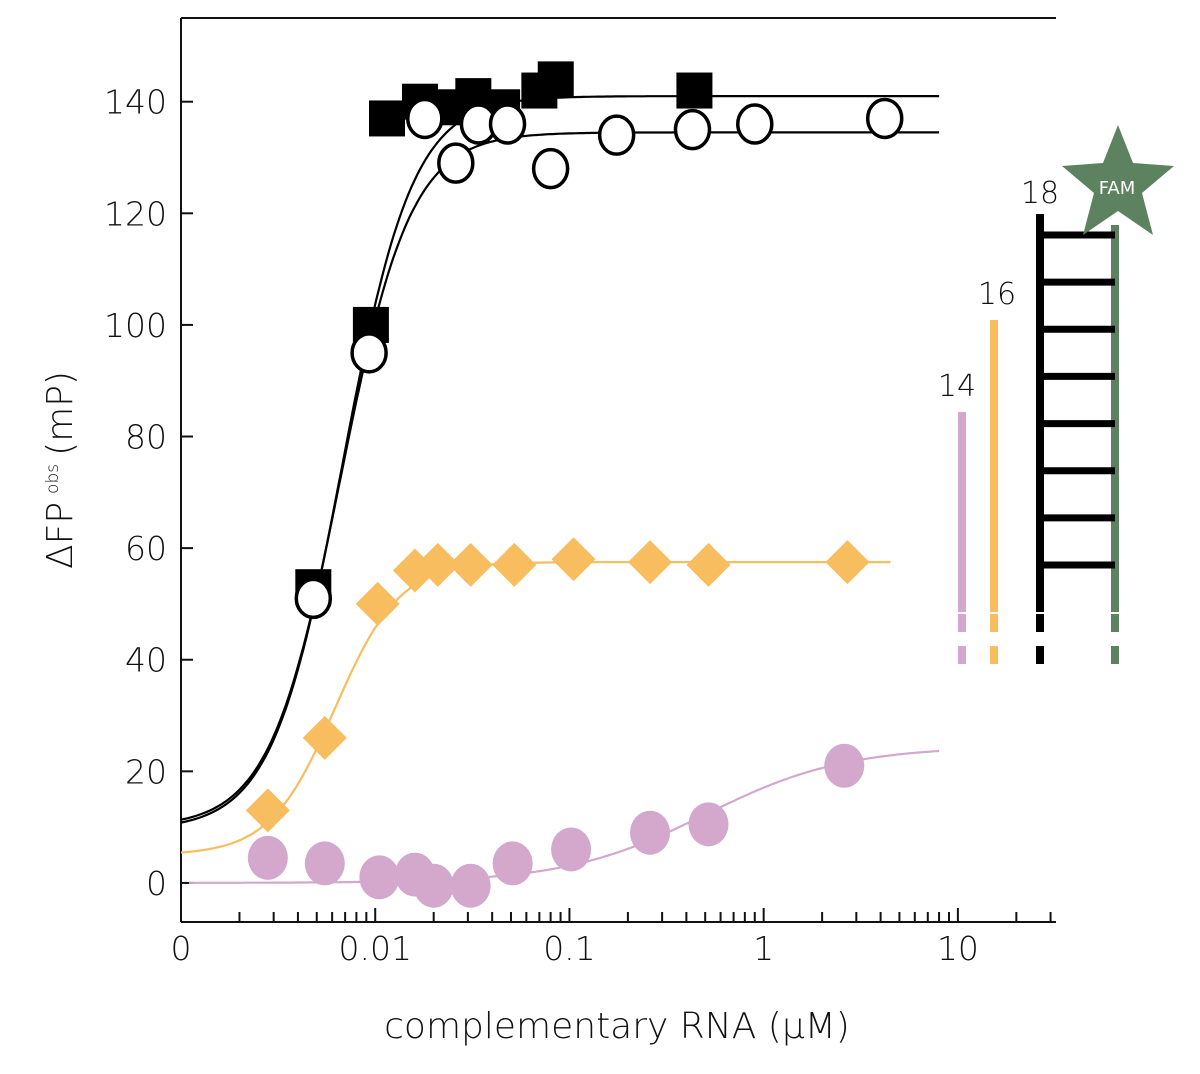  What do you see at coordinates (53, 479) in the screenshot?
I see `y-axis-title-sub: obs` at bounding box center [53, 479].